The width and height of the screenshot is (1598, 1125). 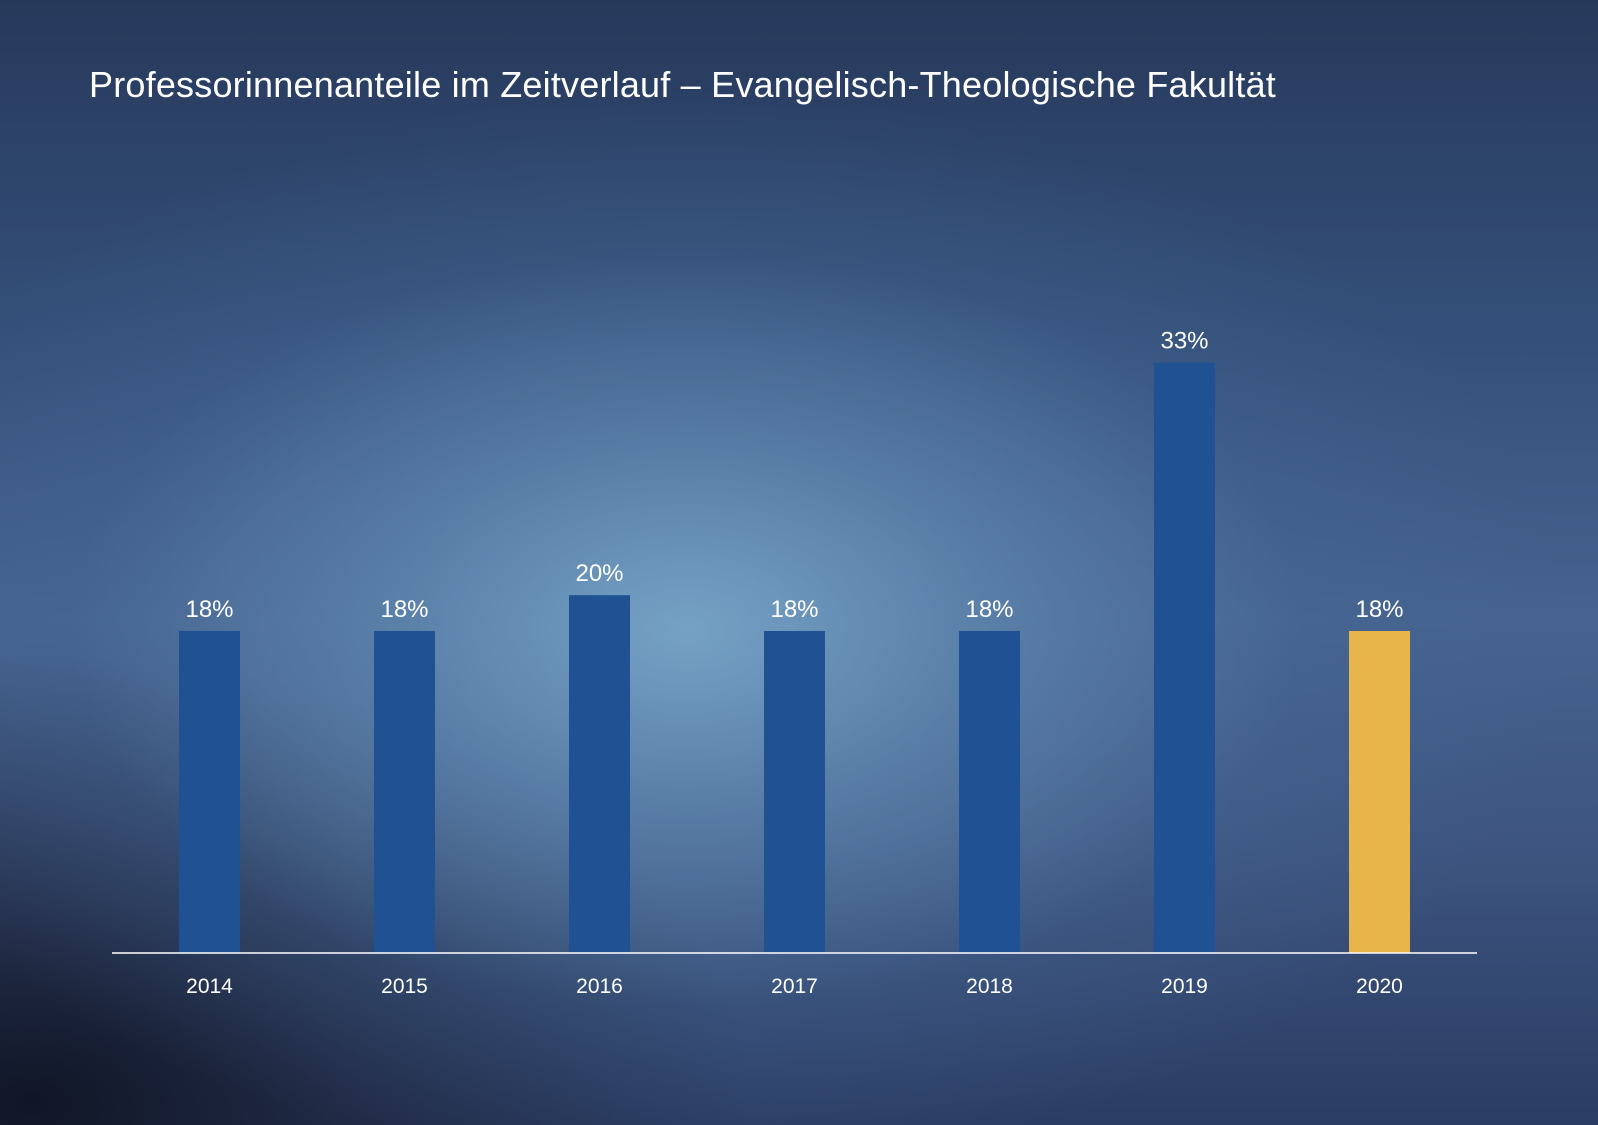 What do you see at coordinates (1379, 609) in the screenshot?
I see `data-label-2020: 18%` at bounding box center [1379, 609].